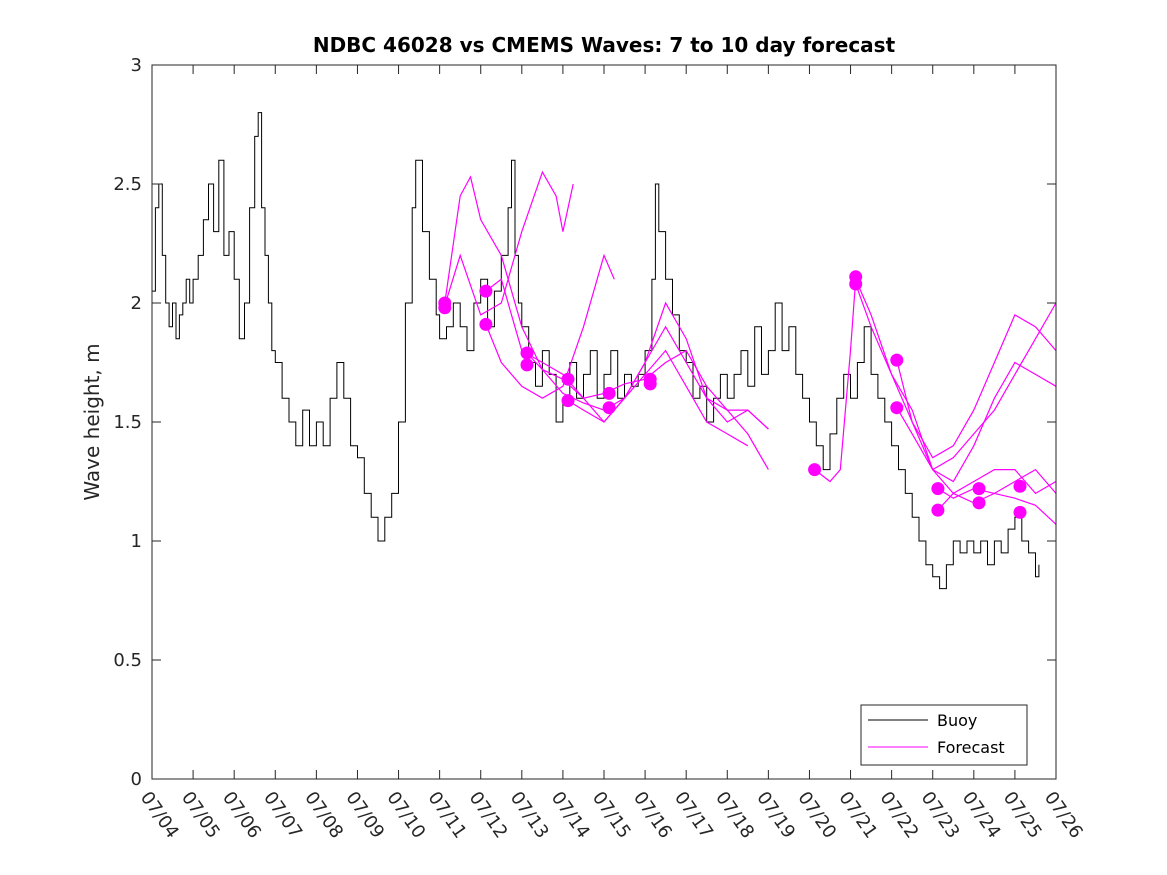  I want to click on y-tick-label: 0.5, so click(127, 660).